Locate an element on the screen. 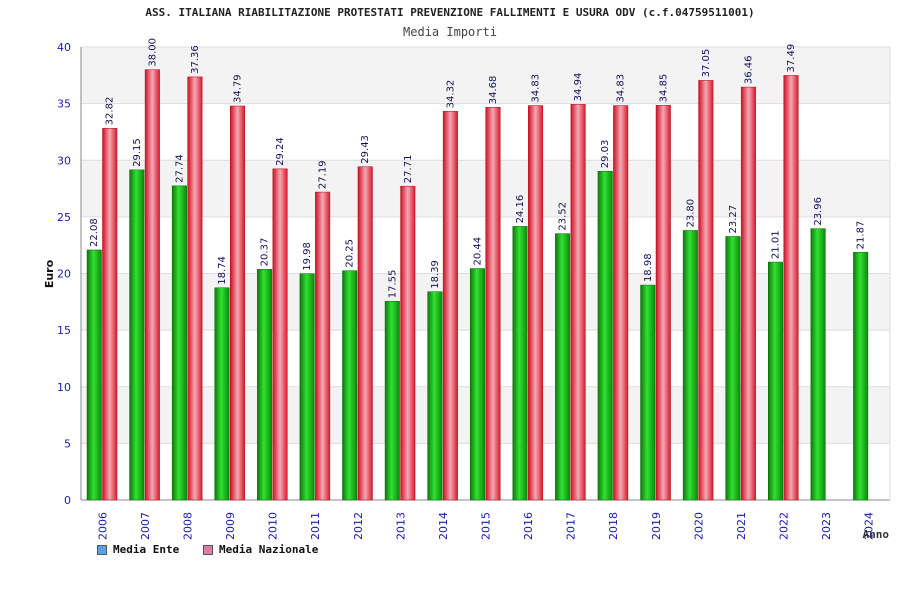 The height and width of the screenshot is (600, 900). data-label: 18.98 is located at coordinates (648, 267).